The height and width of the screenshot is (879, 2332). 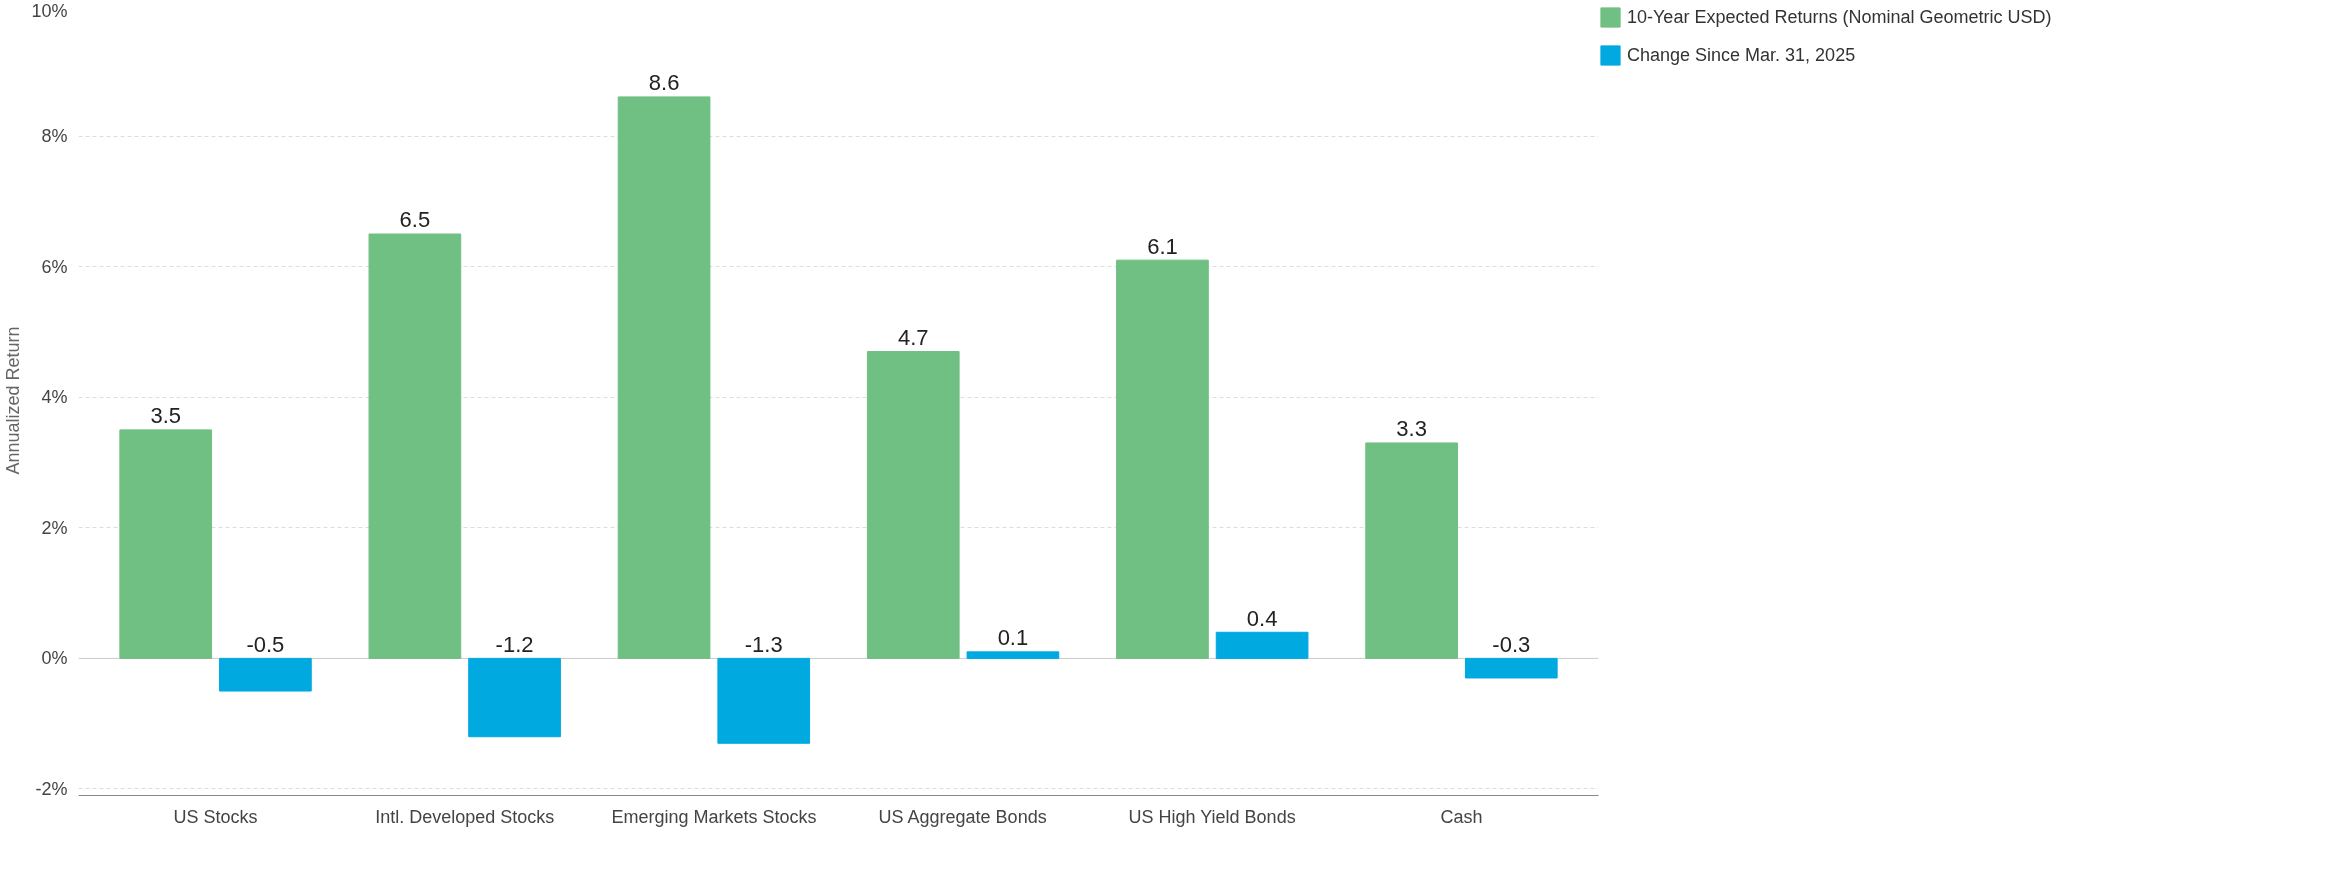 I want to click on x-tick-label: US Aggregate Bonds, so click(x=962, y=816).